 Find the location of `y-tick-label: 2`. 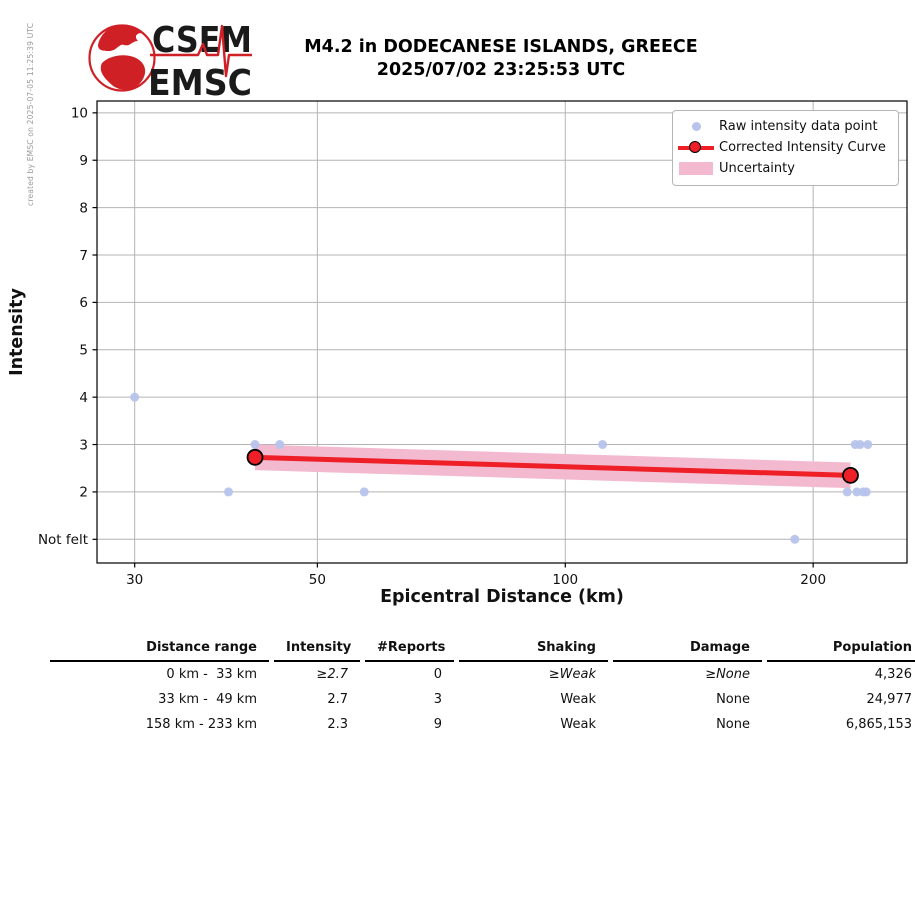

y-tick-label: 2 is located at coordinates (83, 493).